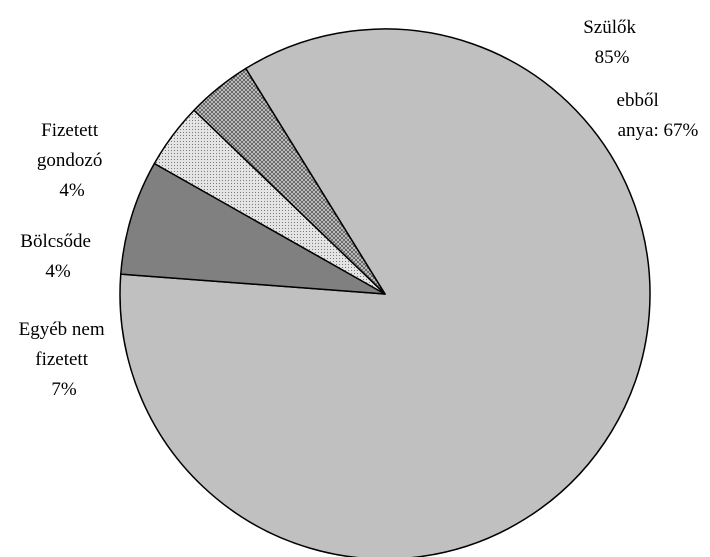  I want to click on slice-fizetett-gondozo, so click(289, 181).